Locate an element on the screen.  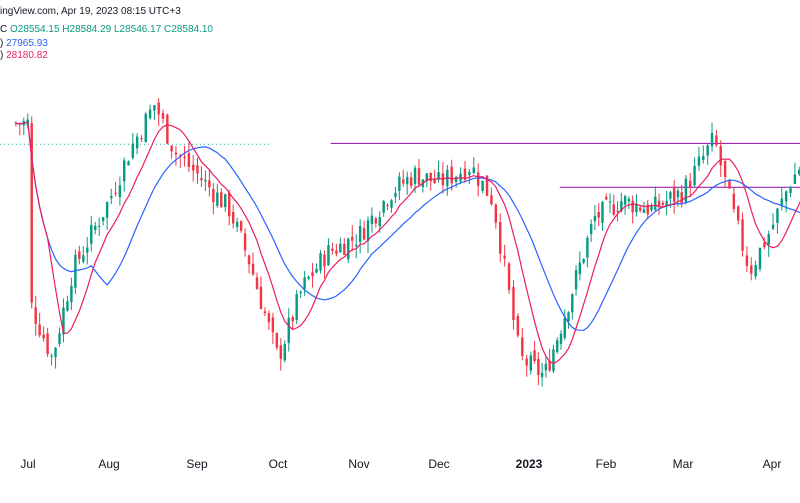
x-tick-label: Dec is located at coordinates (438, 464).